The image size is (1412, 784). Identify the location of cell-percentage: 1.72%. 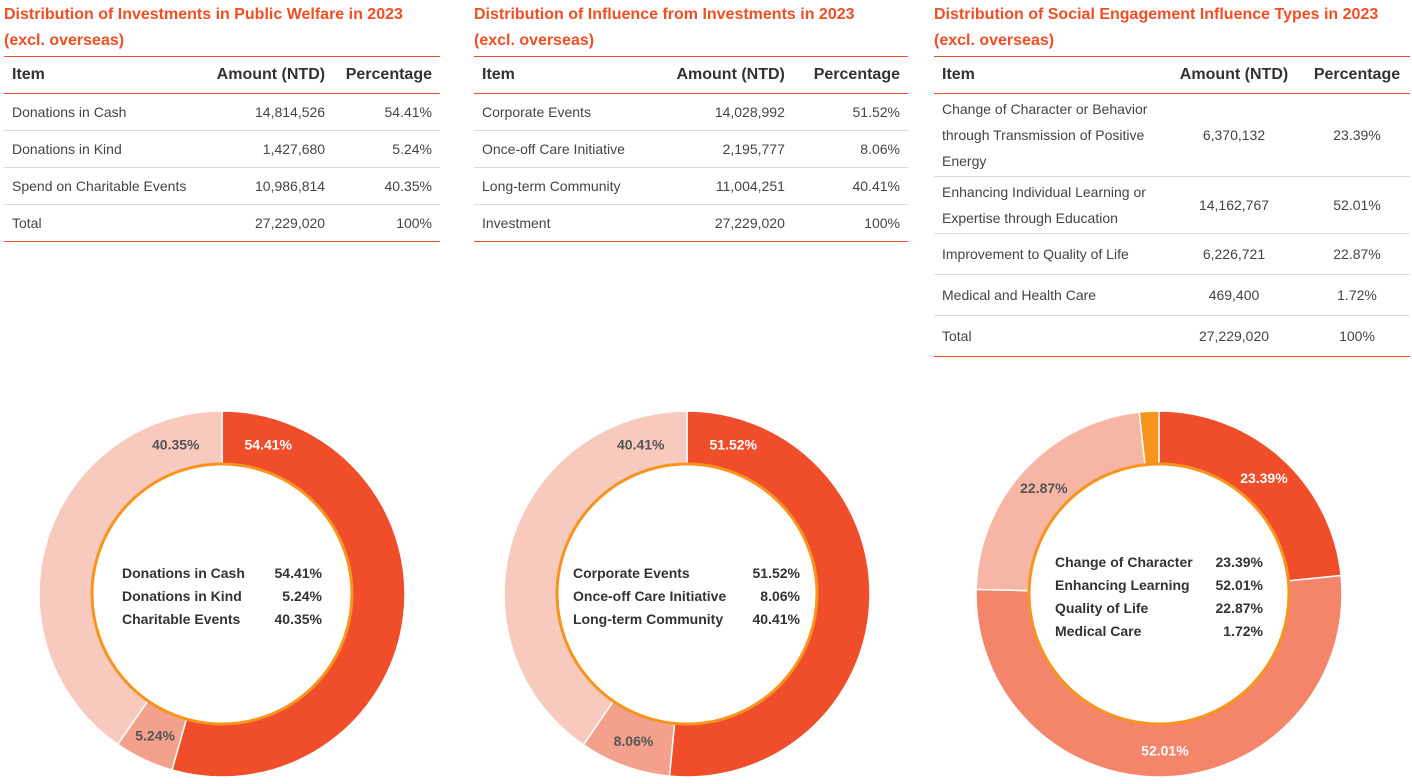
(1357, 295).